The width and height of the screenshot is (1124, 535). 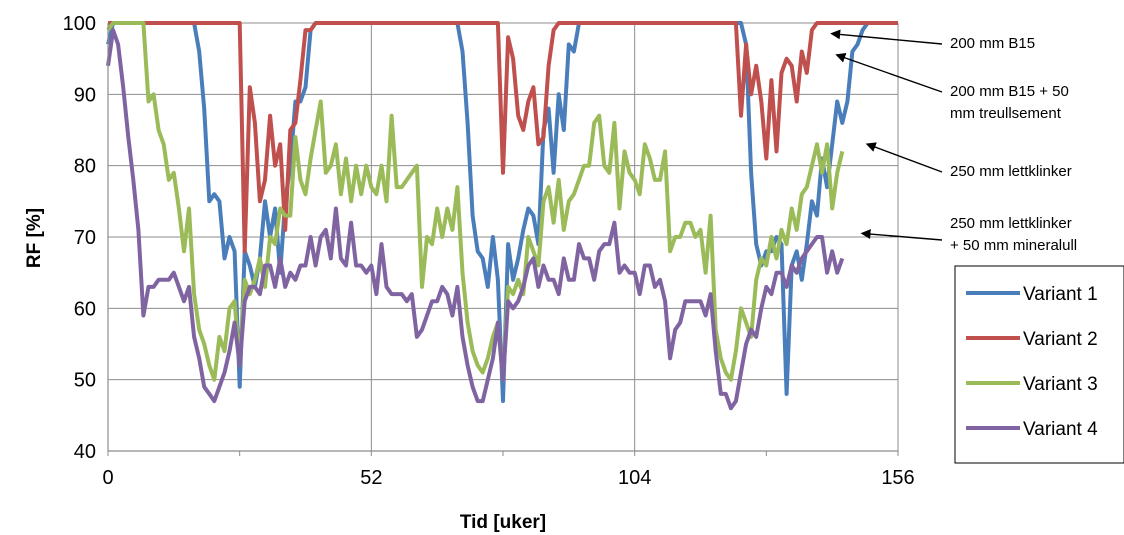 I want to click on y-tick-label: 100, so click(x=79, y=24).